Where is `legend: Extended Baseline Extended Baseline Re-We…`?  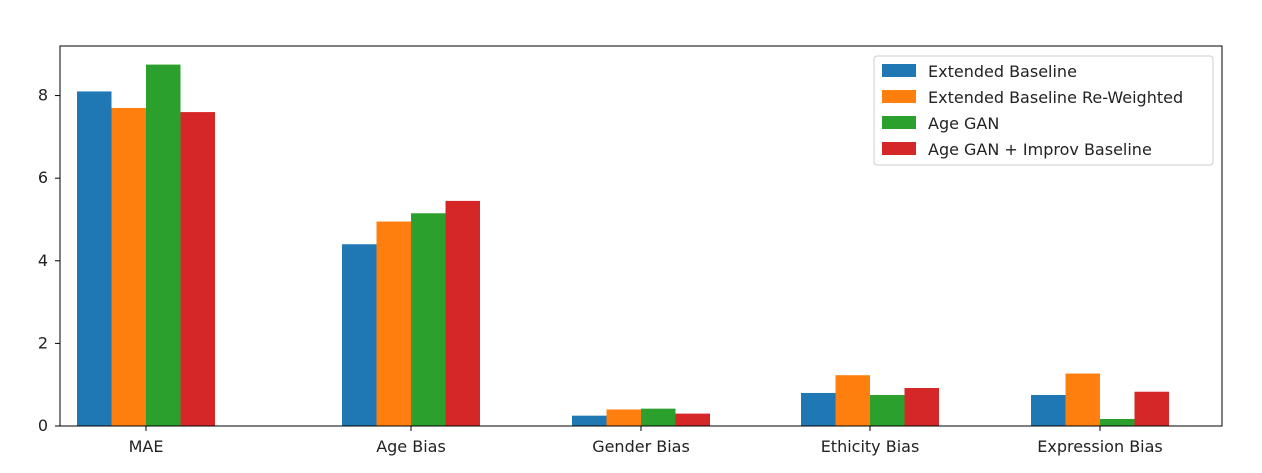 legend: Extended Baseline Extended Baseline Re-We… is located at coordinates (1043, 110).